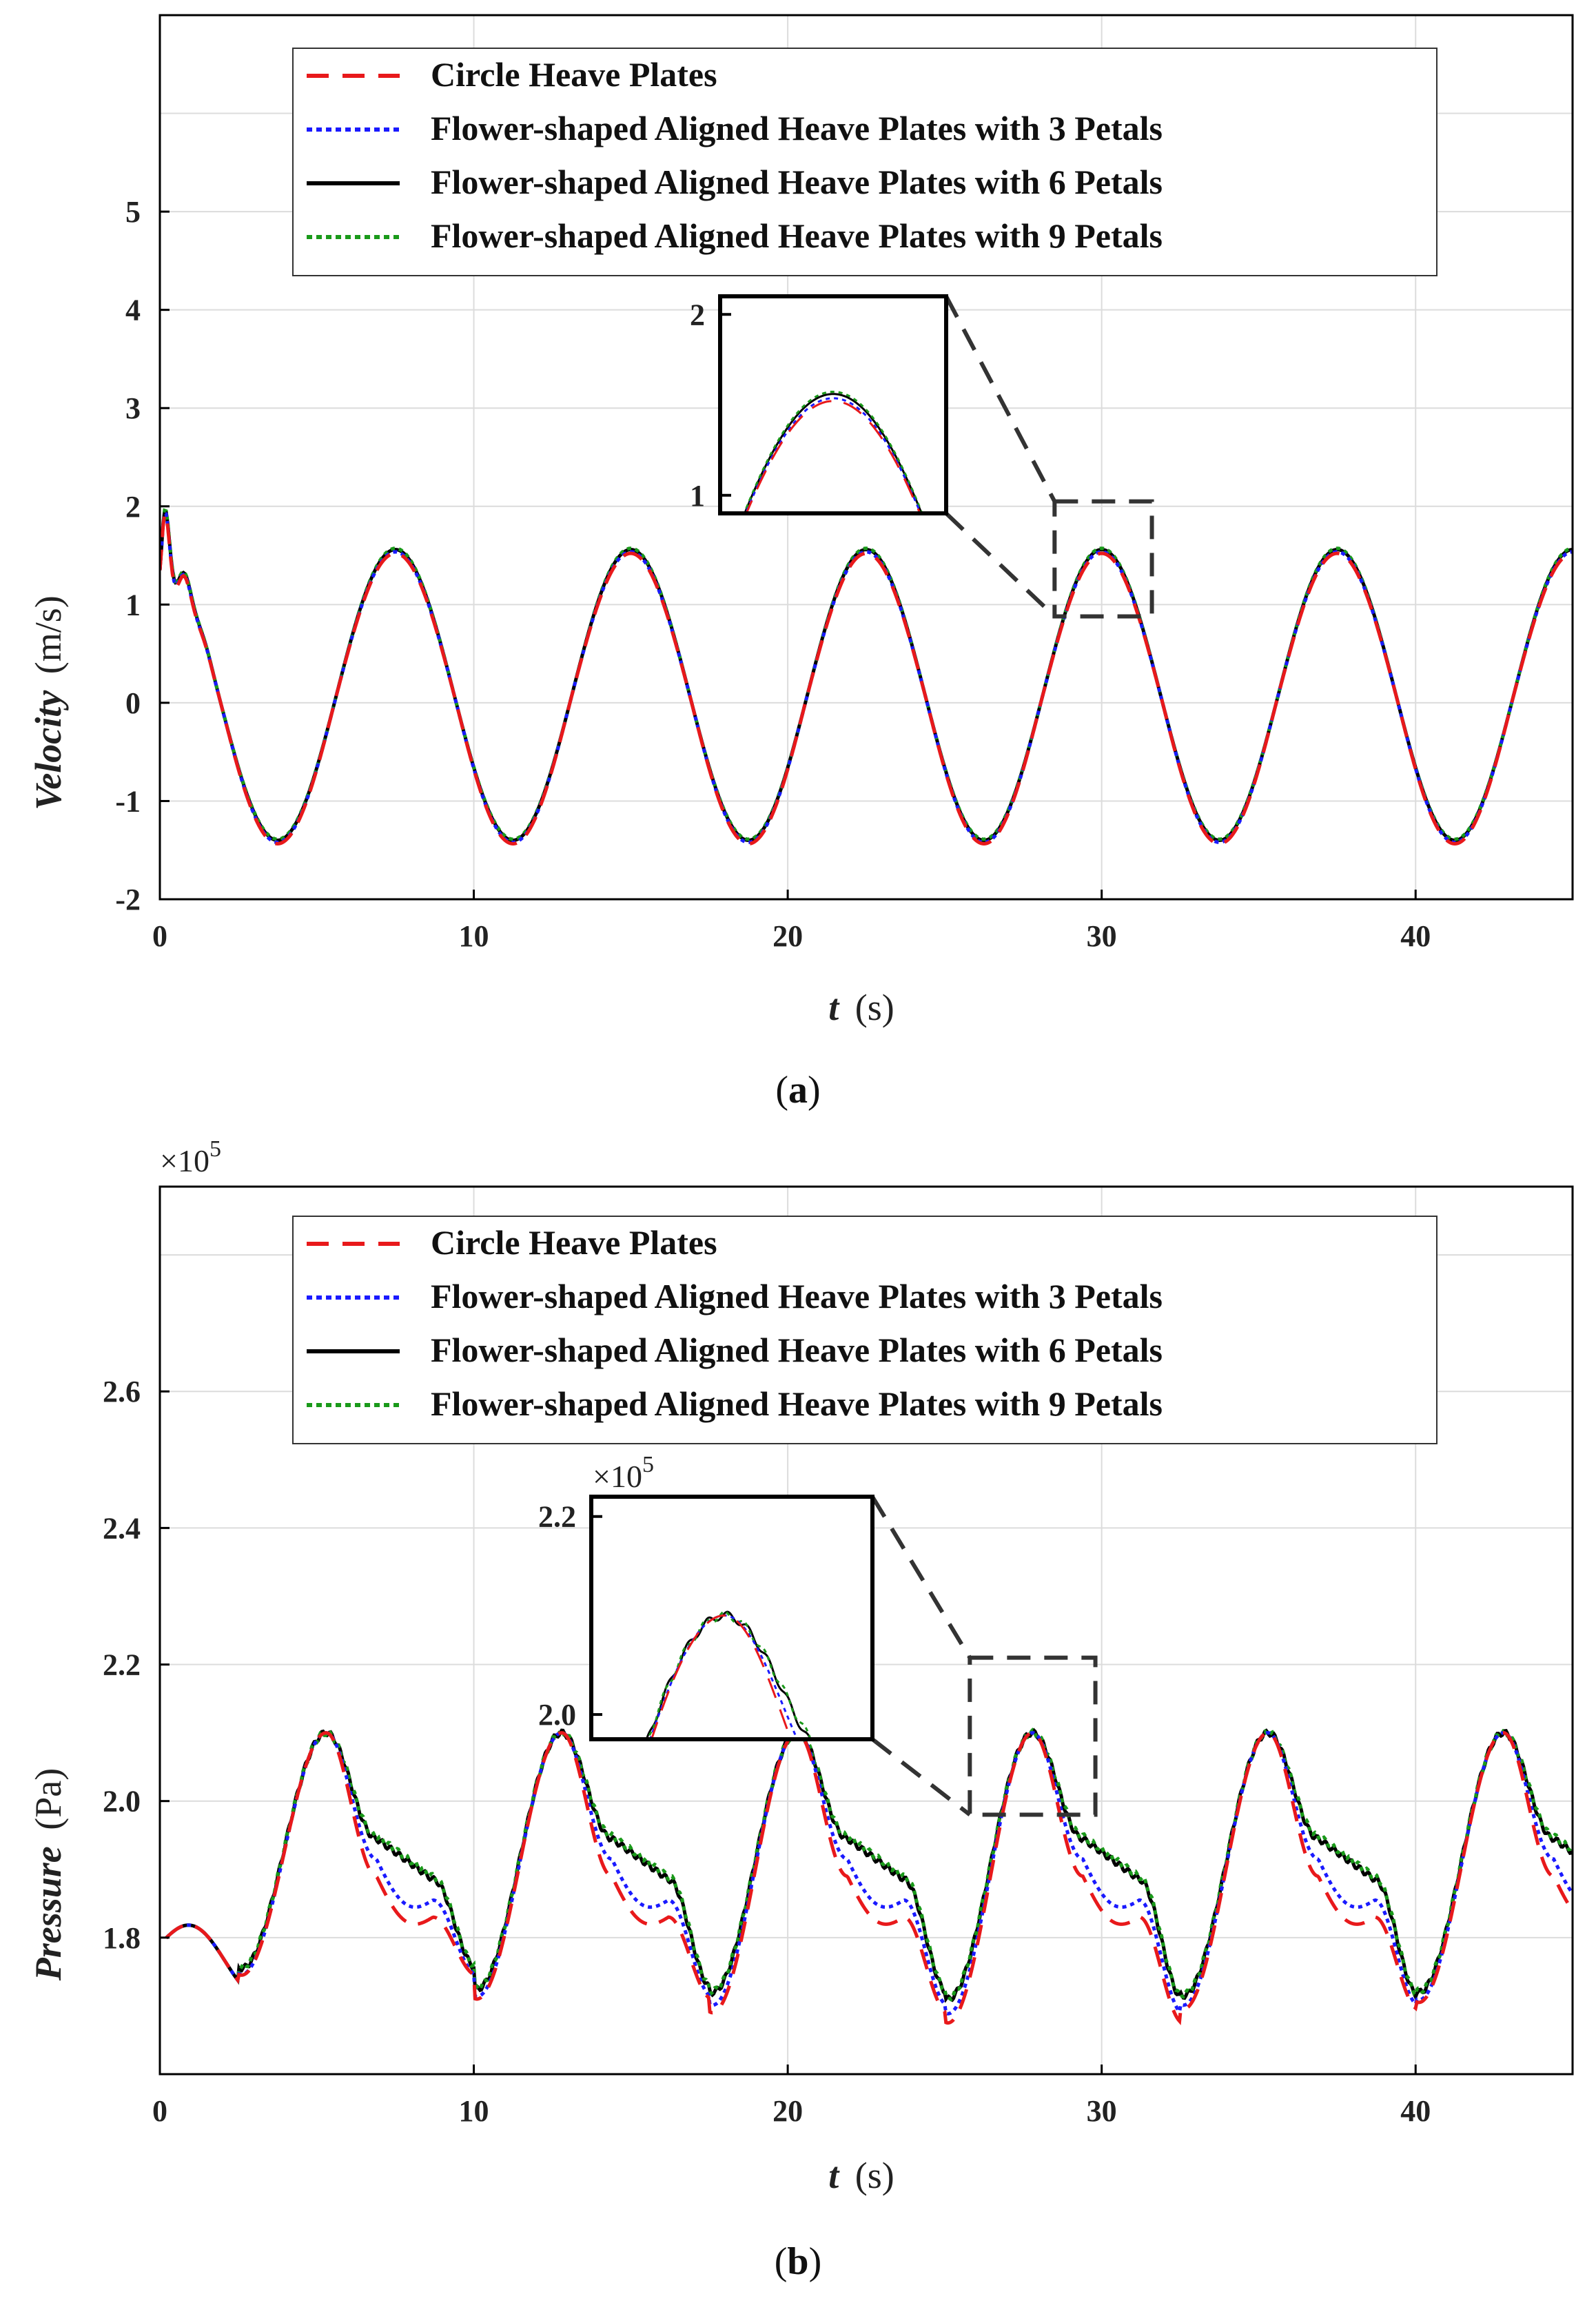 This screenshot has height=2305, width=1596. Describe the element at coordinates (133, 605) in the screenshot. I see `y-tick-label: 1` at that location.